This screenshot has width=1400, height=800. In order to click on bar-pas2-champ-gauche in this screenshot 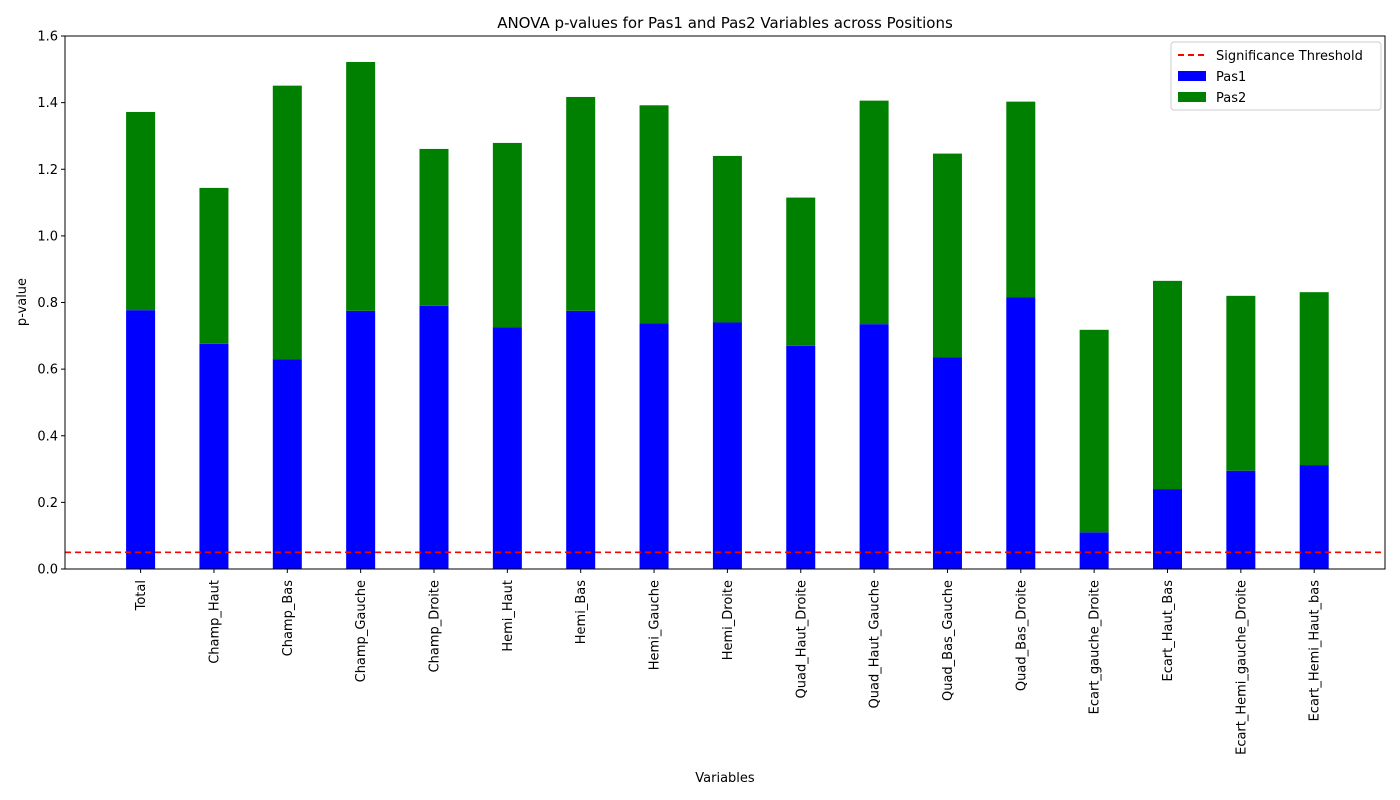, I will do `click(361, 186)`.